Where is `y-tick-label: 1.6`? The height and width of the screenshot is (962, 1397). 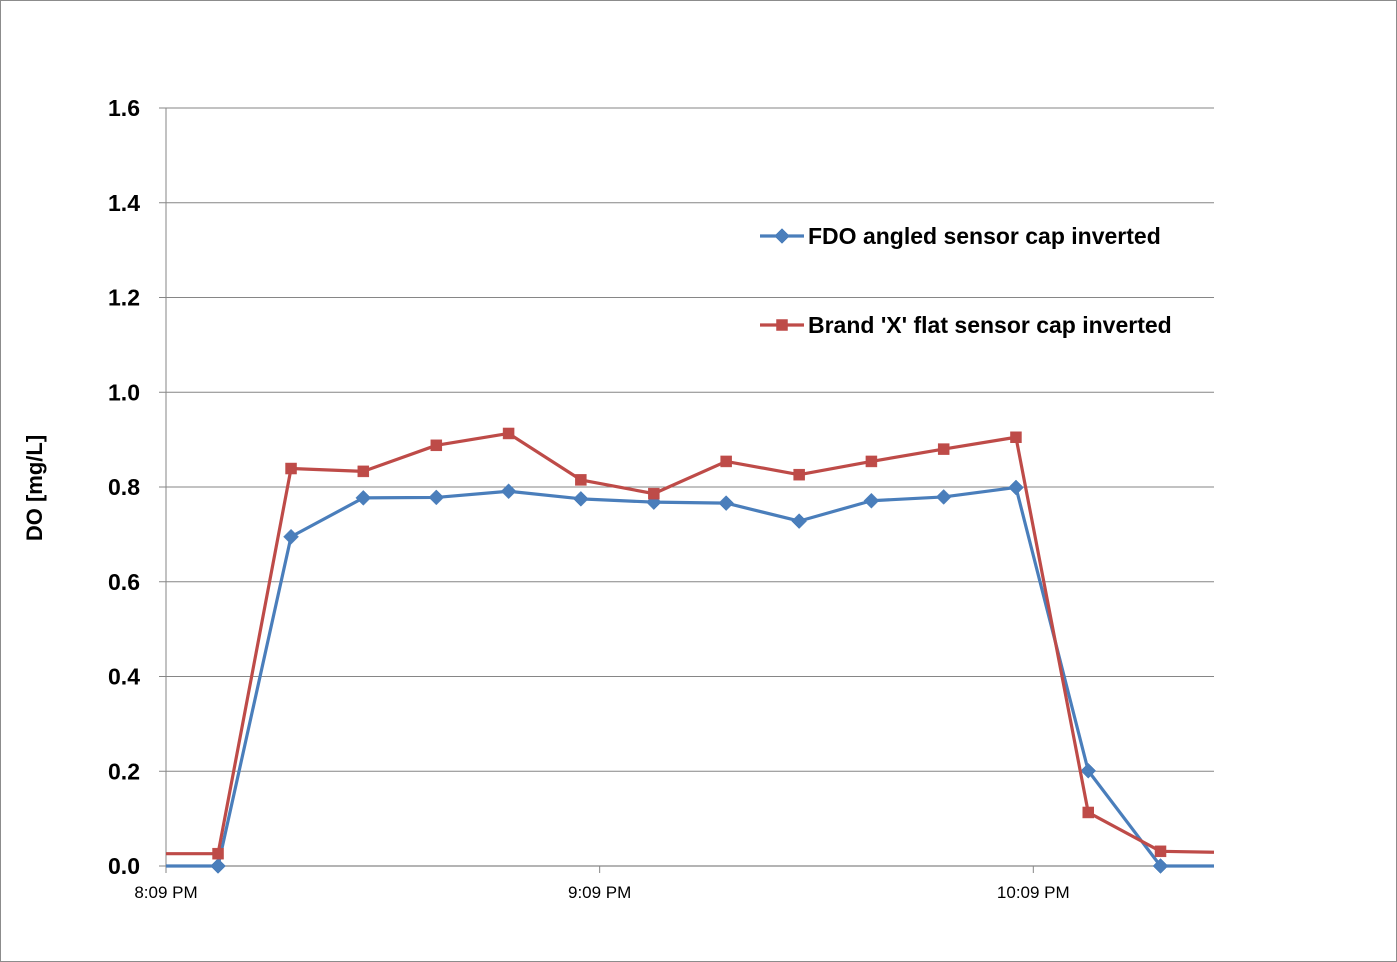 y-tick-label: 1.6 is located at coordinates (124, 108).